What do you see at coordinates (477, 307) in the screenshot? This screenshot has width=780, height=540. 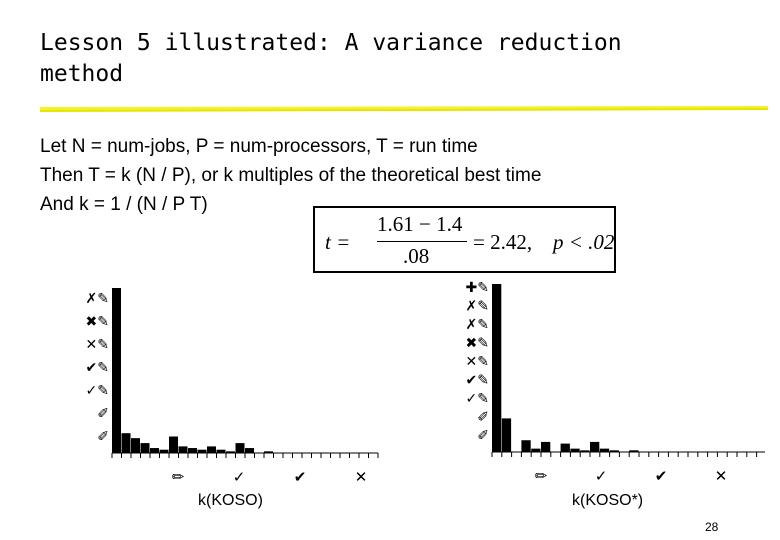 I see `y-tick-label-1-7: ✗✎` at bounding box center [477, 307].